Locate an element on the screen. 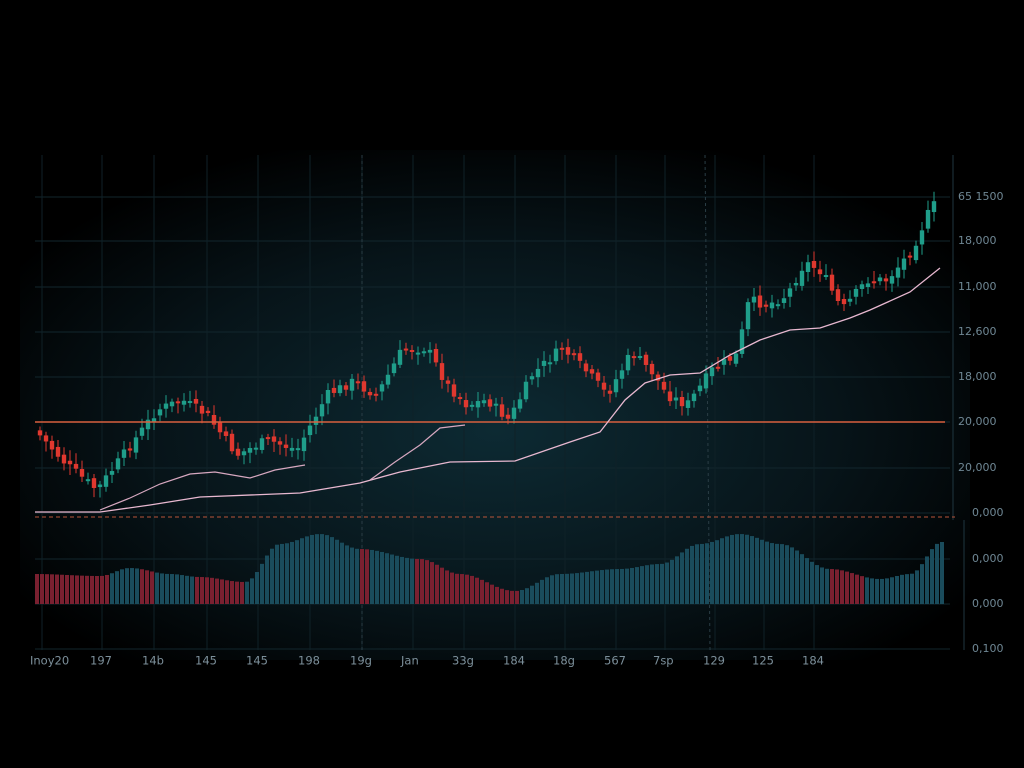 Image resolution: width=1024 pixels, height=768 pixels. price-label: 12,600 is located at coordinates (977, 331).